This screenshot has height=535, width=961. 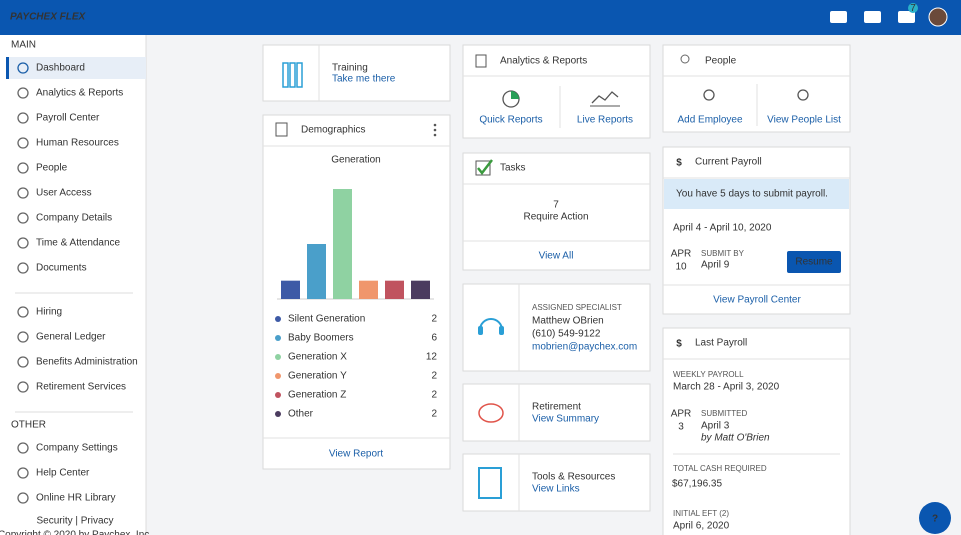 What do you see at coordinates (364, 79) in the screenshot?
I see `link: Take me there` at bounding box center [364, 79].